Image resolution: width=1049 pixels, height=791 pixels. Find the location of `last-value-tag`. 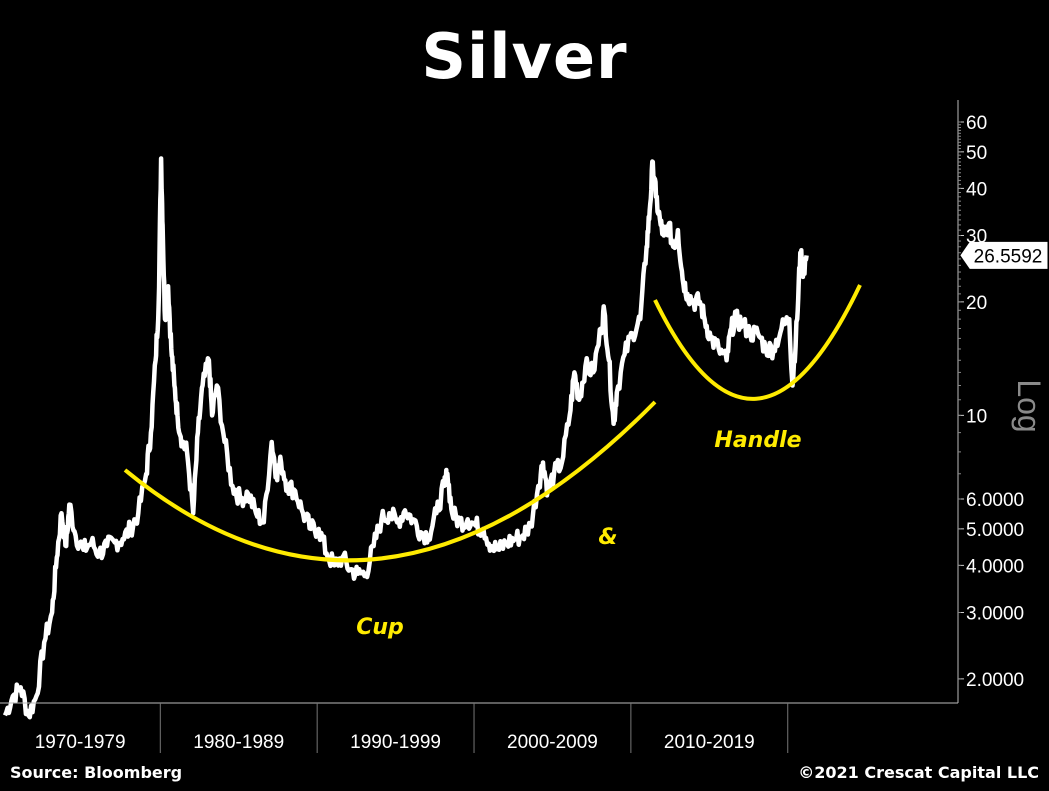

last-value-tag is located at coordinates (1004, 255).